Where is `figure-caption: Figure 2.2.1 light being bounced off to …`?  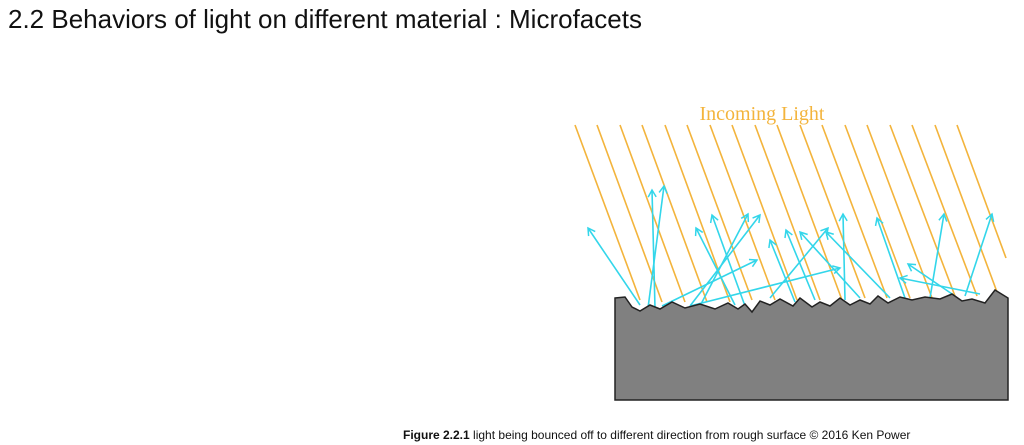 figure-caption: Figure 2.2.1 light being bounced off to … is located at coordinates (656, 435).